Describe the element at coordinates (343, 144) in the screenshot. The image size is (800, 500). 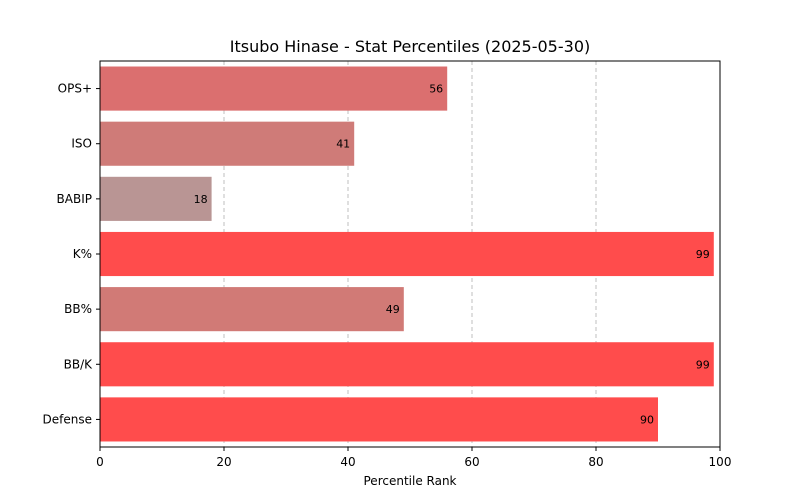
I see `data-label: 41` at that location.